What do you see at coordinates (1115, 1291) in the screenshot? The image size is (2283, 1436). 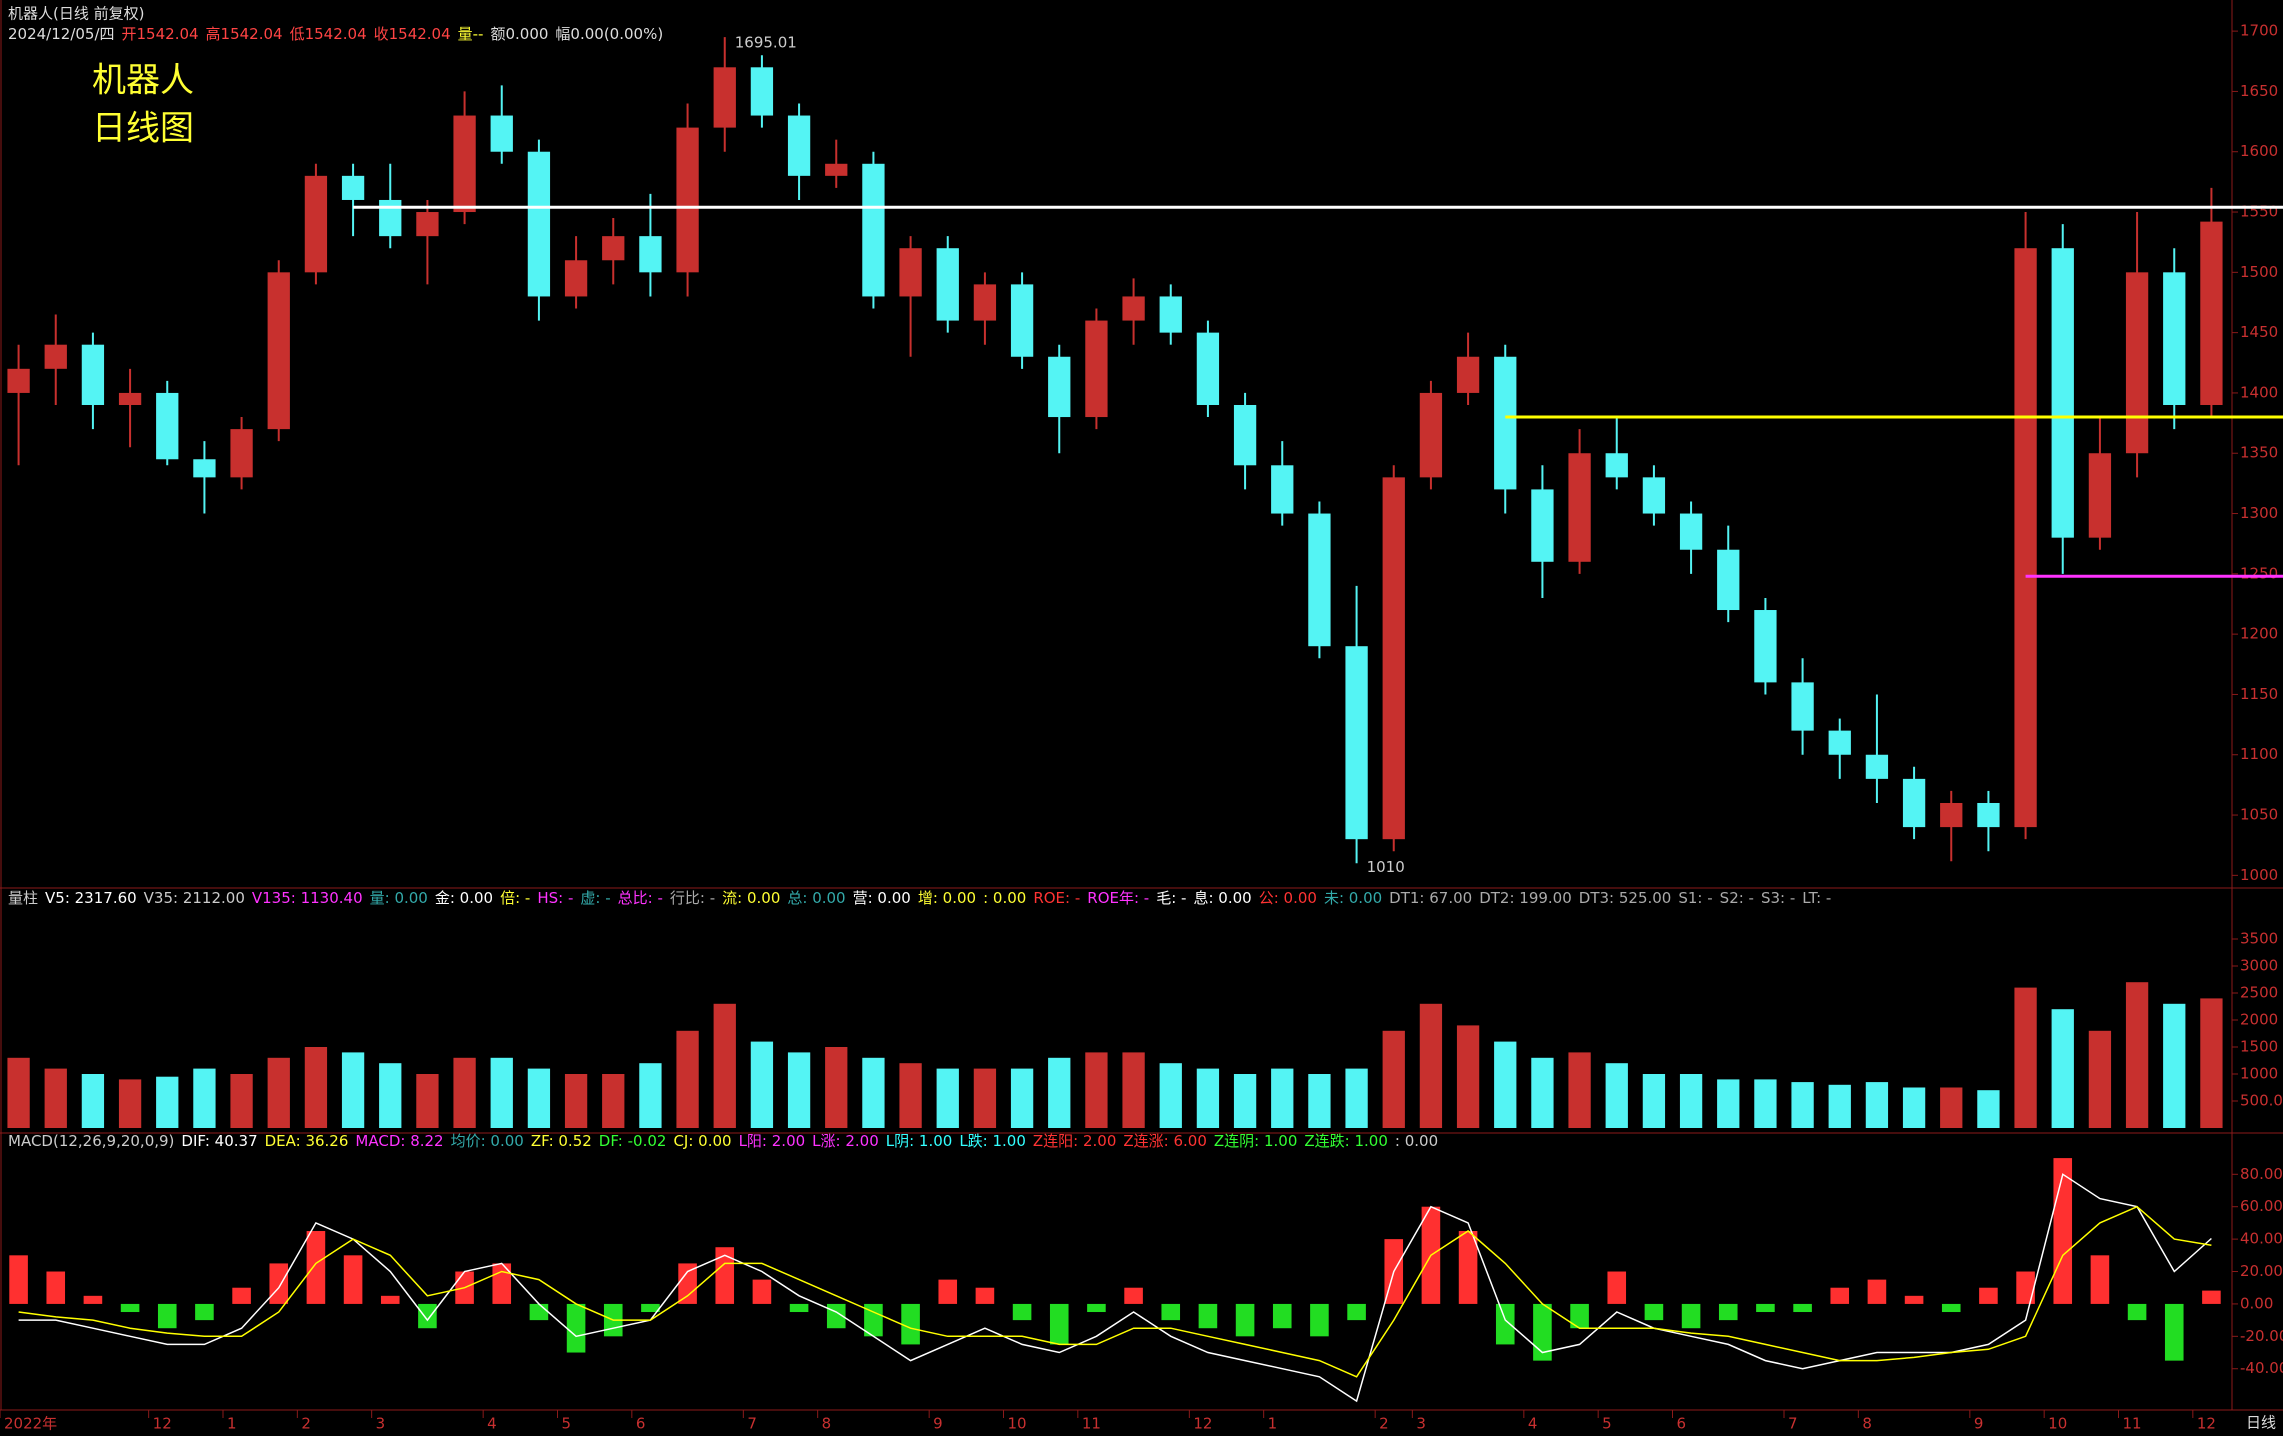 I see `dea-line` at bounding box center [1115, 1291].